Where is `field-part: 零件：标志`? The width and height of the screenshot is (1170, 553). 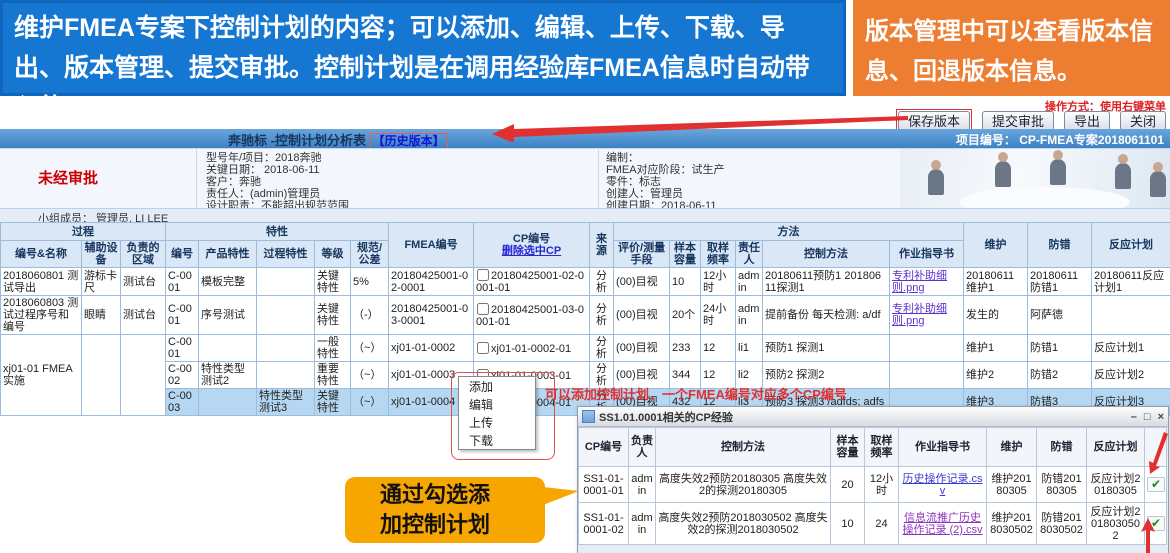 field-part: 零件：标志 is located at coordinates (633, 182).